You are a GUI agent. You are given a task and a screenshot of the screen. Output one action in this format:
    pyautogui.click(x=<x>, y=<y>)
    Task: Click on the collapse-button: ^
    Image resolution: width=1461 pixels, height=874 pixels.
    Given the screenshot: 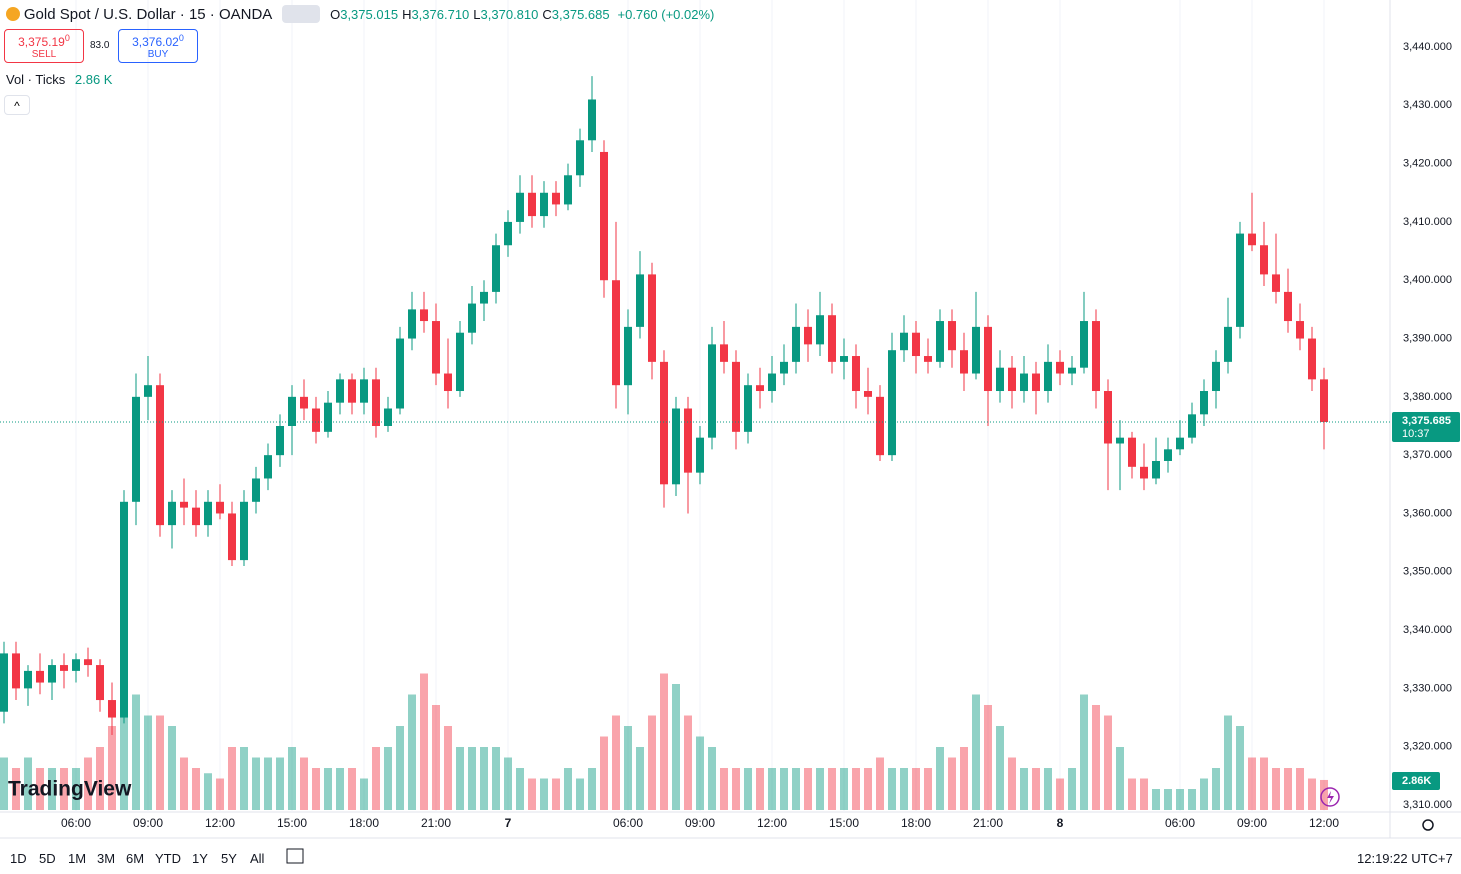 What is the action you would take?
    pyautogui.click(x=17, y=105)
    